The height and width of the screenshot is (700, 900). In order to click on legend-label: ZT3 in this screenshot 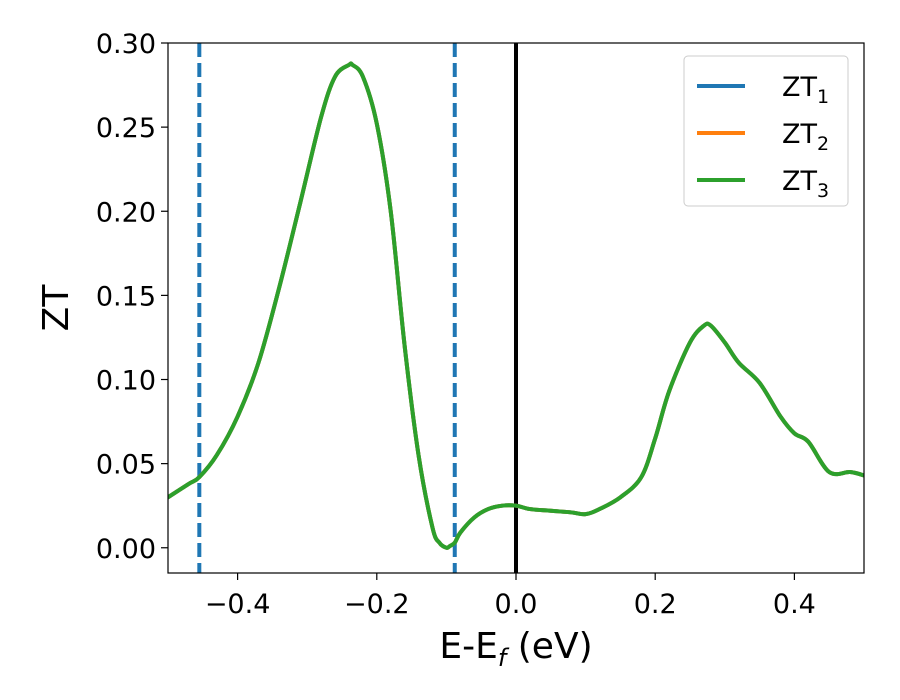, I will do `click(805, 184)`.